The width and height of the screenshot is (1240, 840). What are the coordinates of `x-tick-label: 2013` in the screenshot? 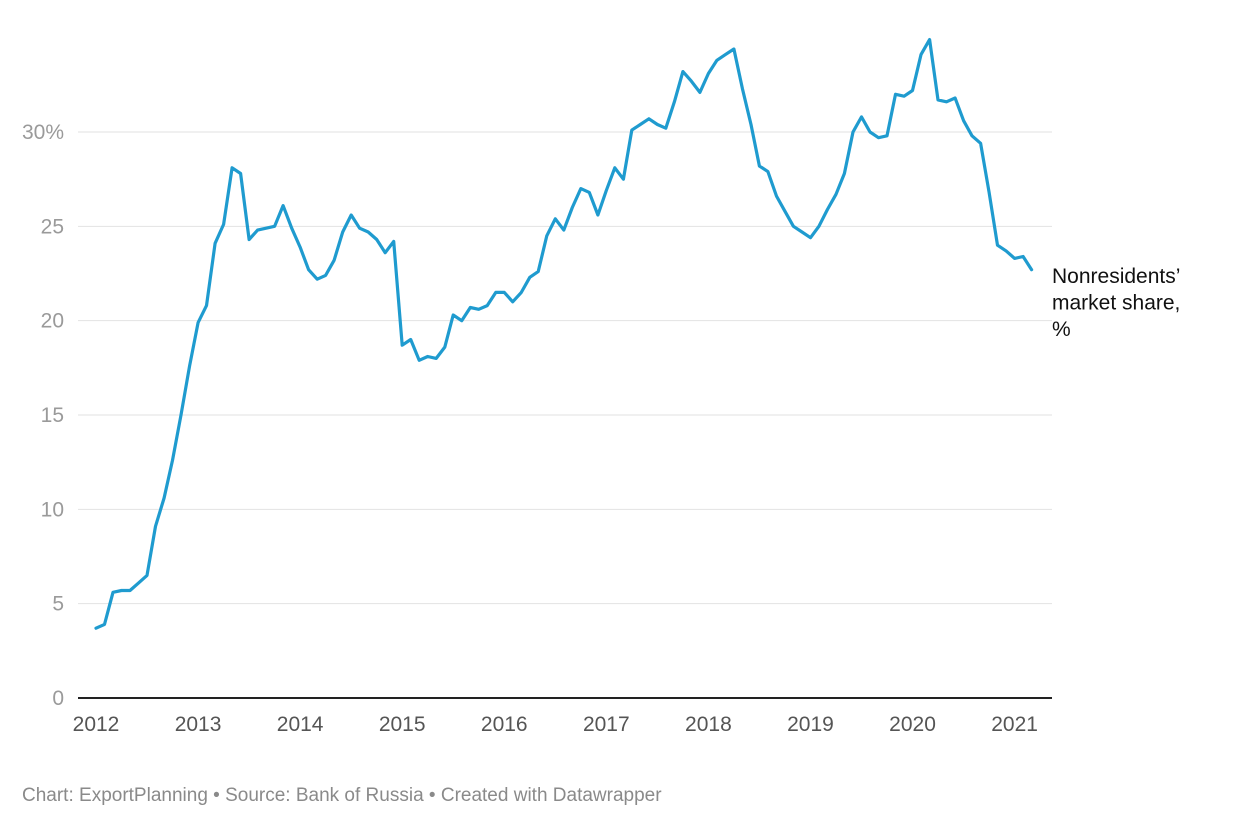 It's located at (198, 724).